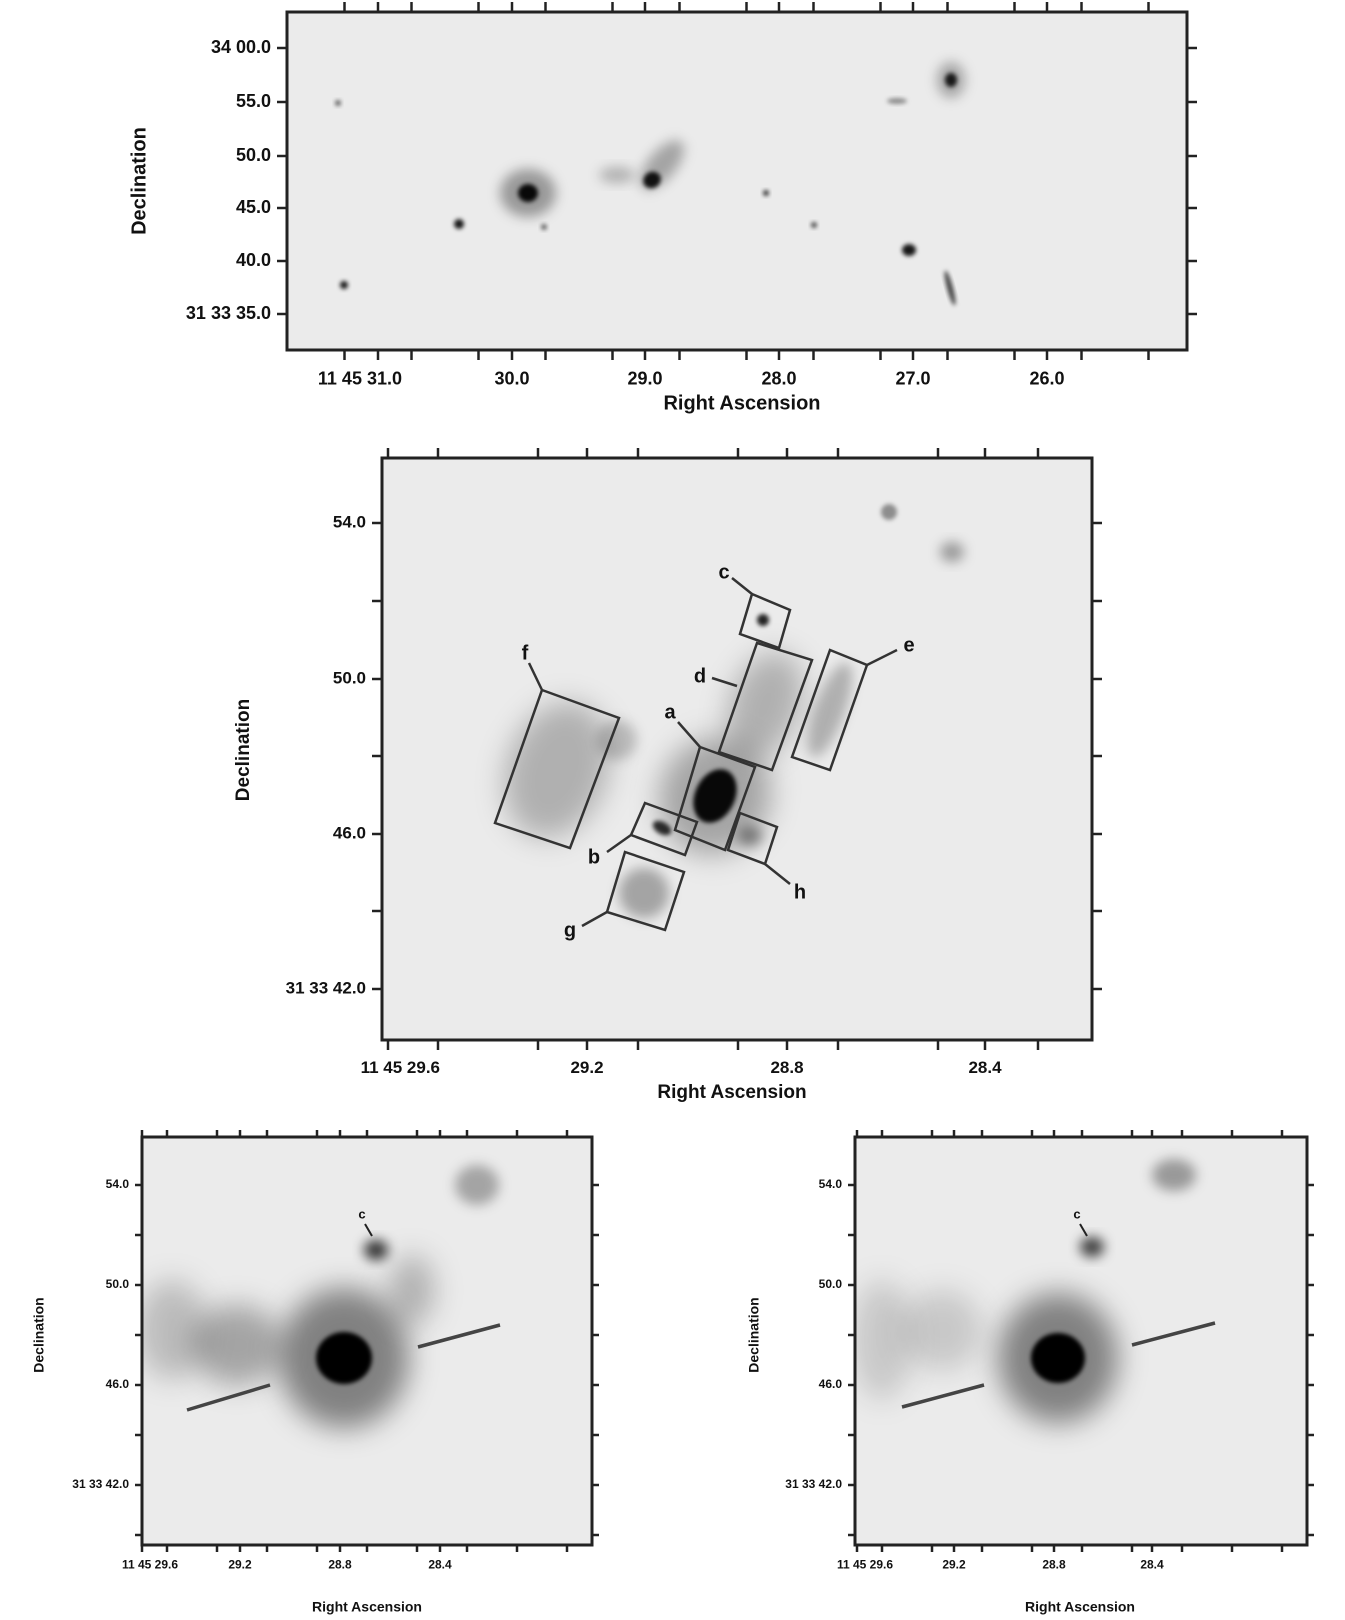 The image size is (1345, 1620). I want to click on y-tick-label: 31 33 42.0, so click(100, 1484).